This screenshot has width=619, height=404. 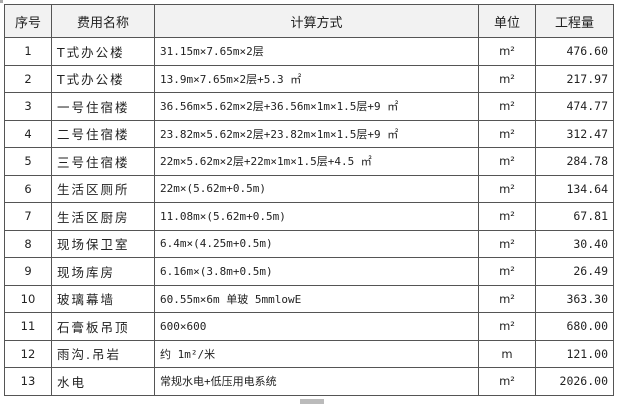 What do you see at coordinates (316, 133) in the screenshot?
I see `calc-formula: 23.82m×5.62m×2层+23.82m×1m×1.5层+9 ㎡` at bounding box center [316, 133].